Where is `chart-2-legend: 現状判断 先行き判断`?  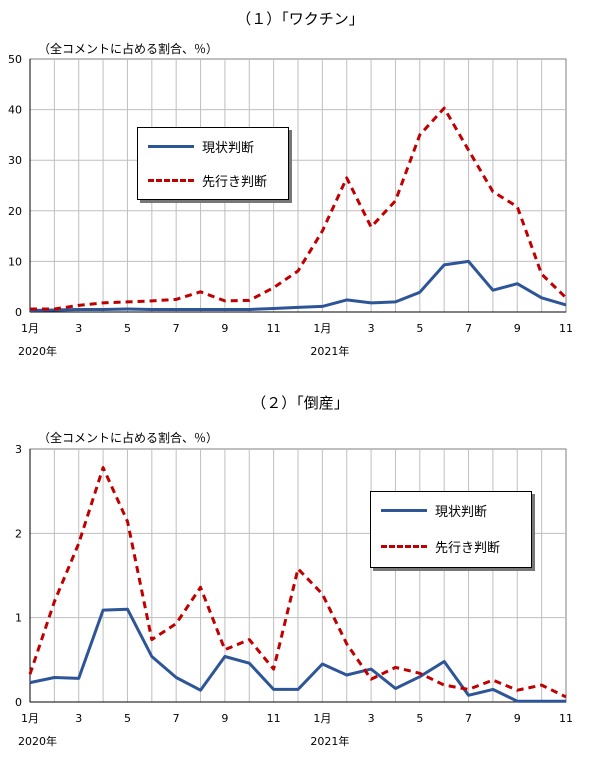 chart-2-legend: 現状判断 先行き判断 is located at coordinates (451, 529).